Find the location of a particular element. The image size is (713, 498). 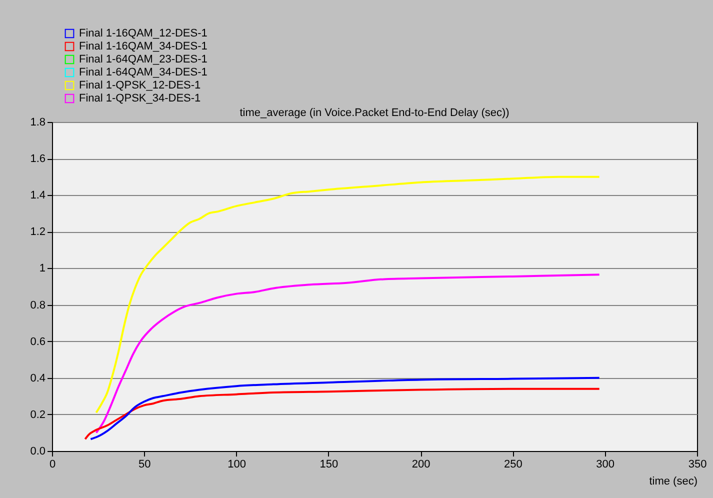

legend-label: Final 1-QPSK_34-DES-1 is located at coordinates (140, 98).